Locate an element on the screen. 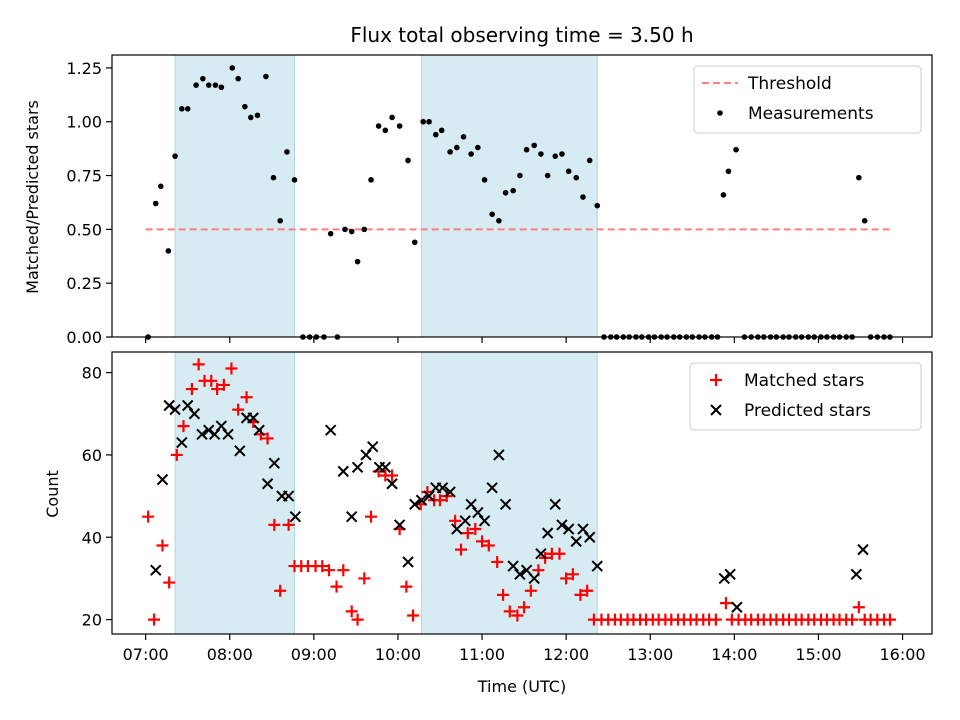 Image resolution: width=960 pixels, height=720 pixels. legend-label: Measurements is located at coordinates (811, 114).